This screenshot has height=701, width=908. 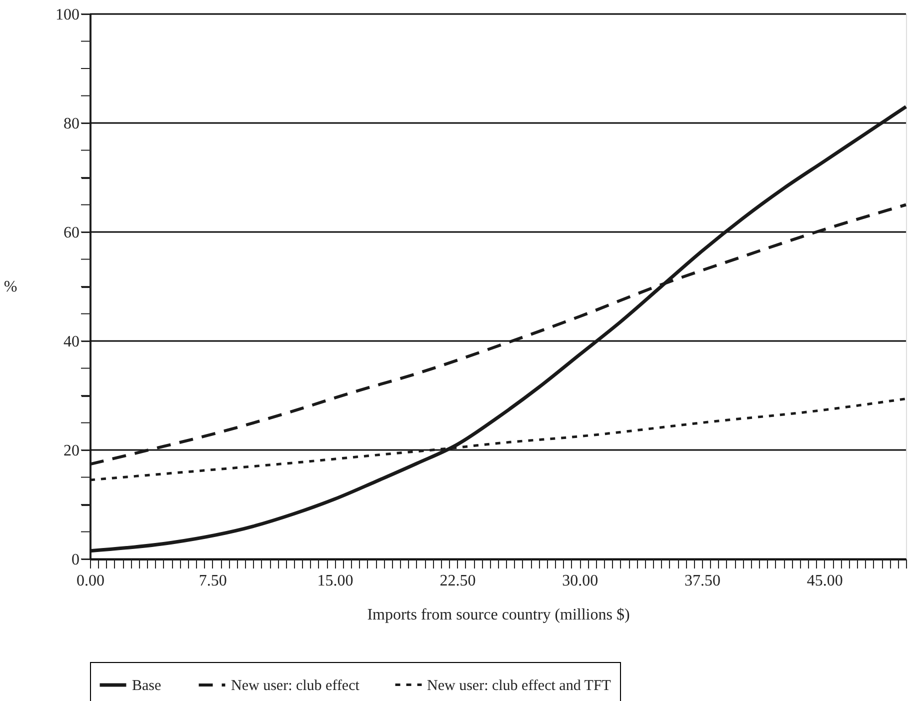 I want to click on legend-label: New user: club effect, so click(x=295, y=686).